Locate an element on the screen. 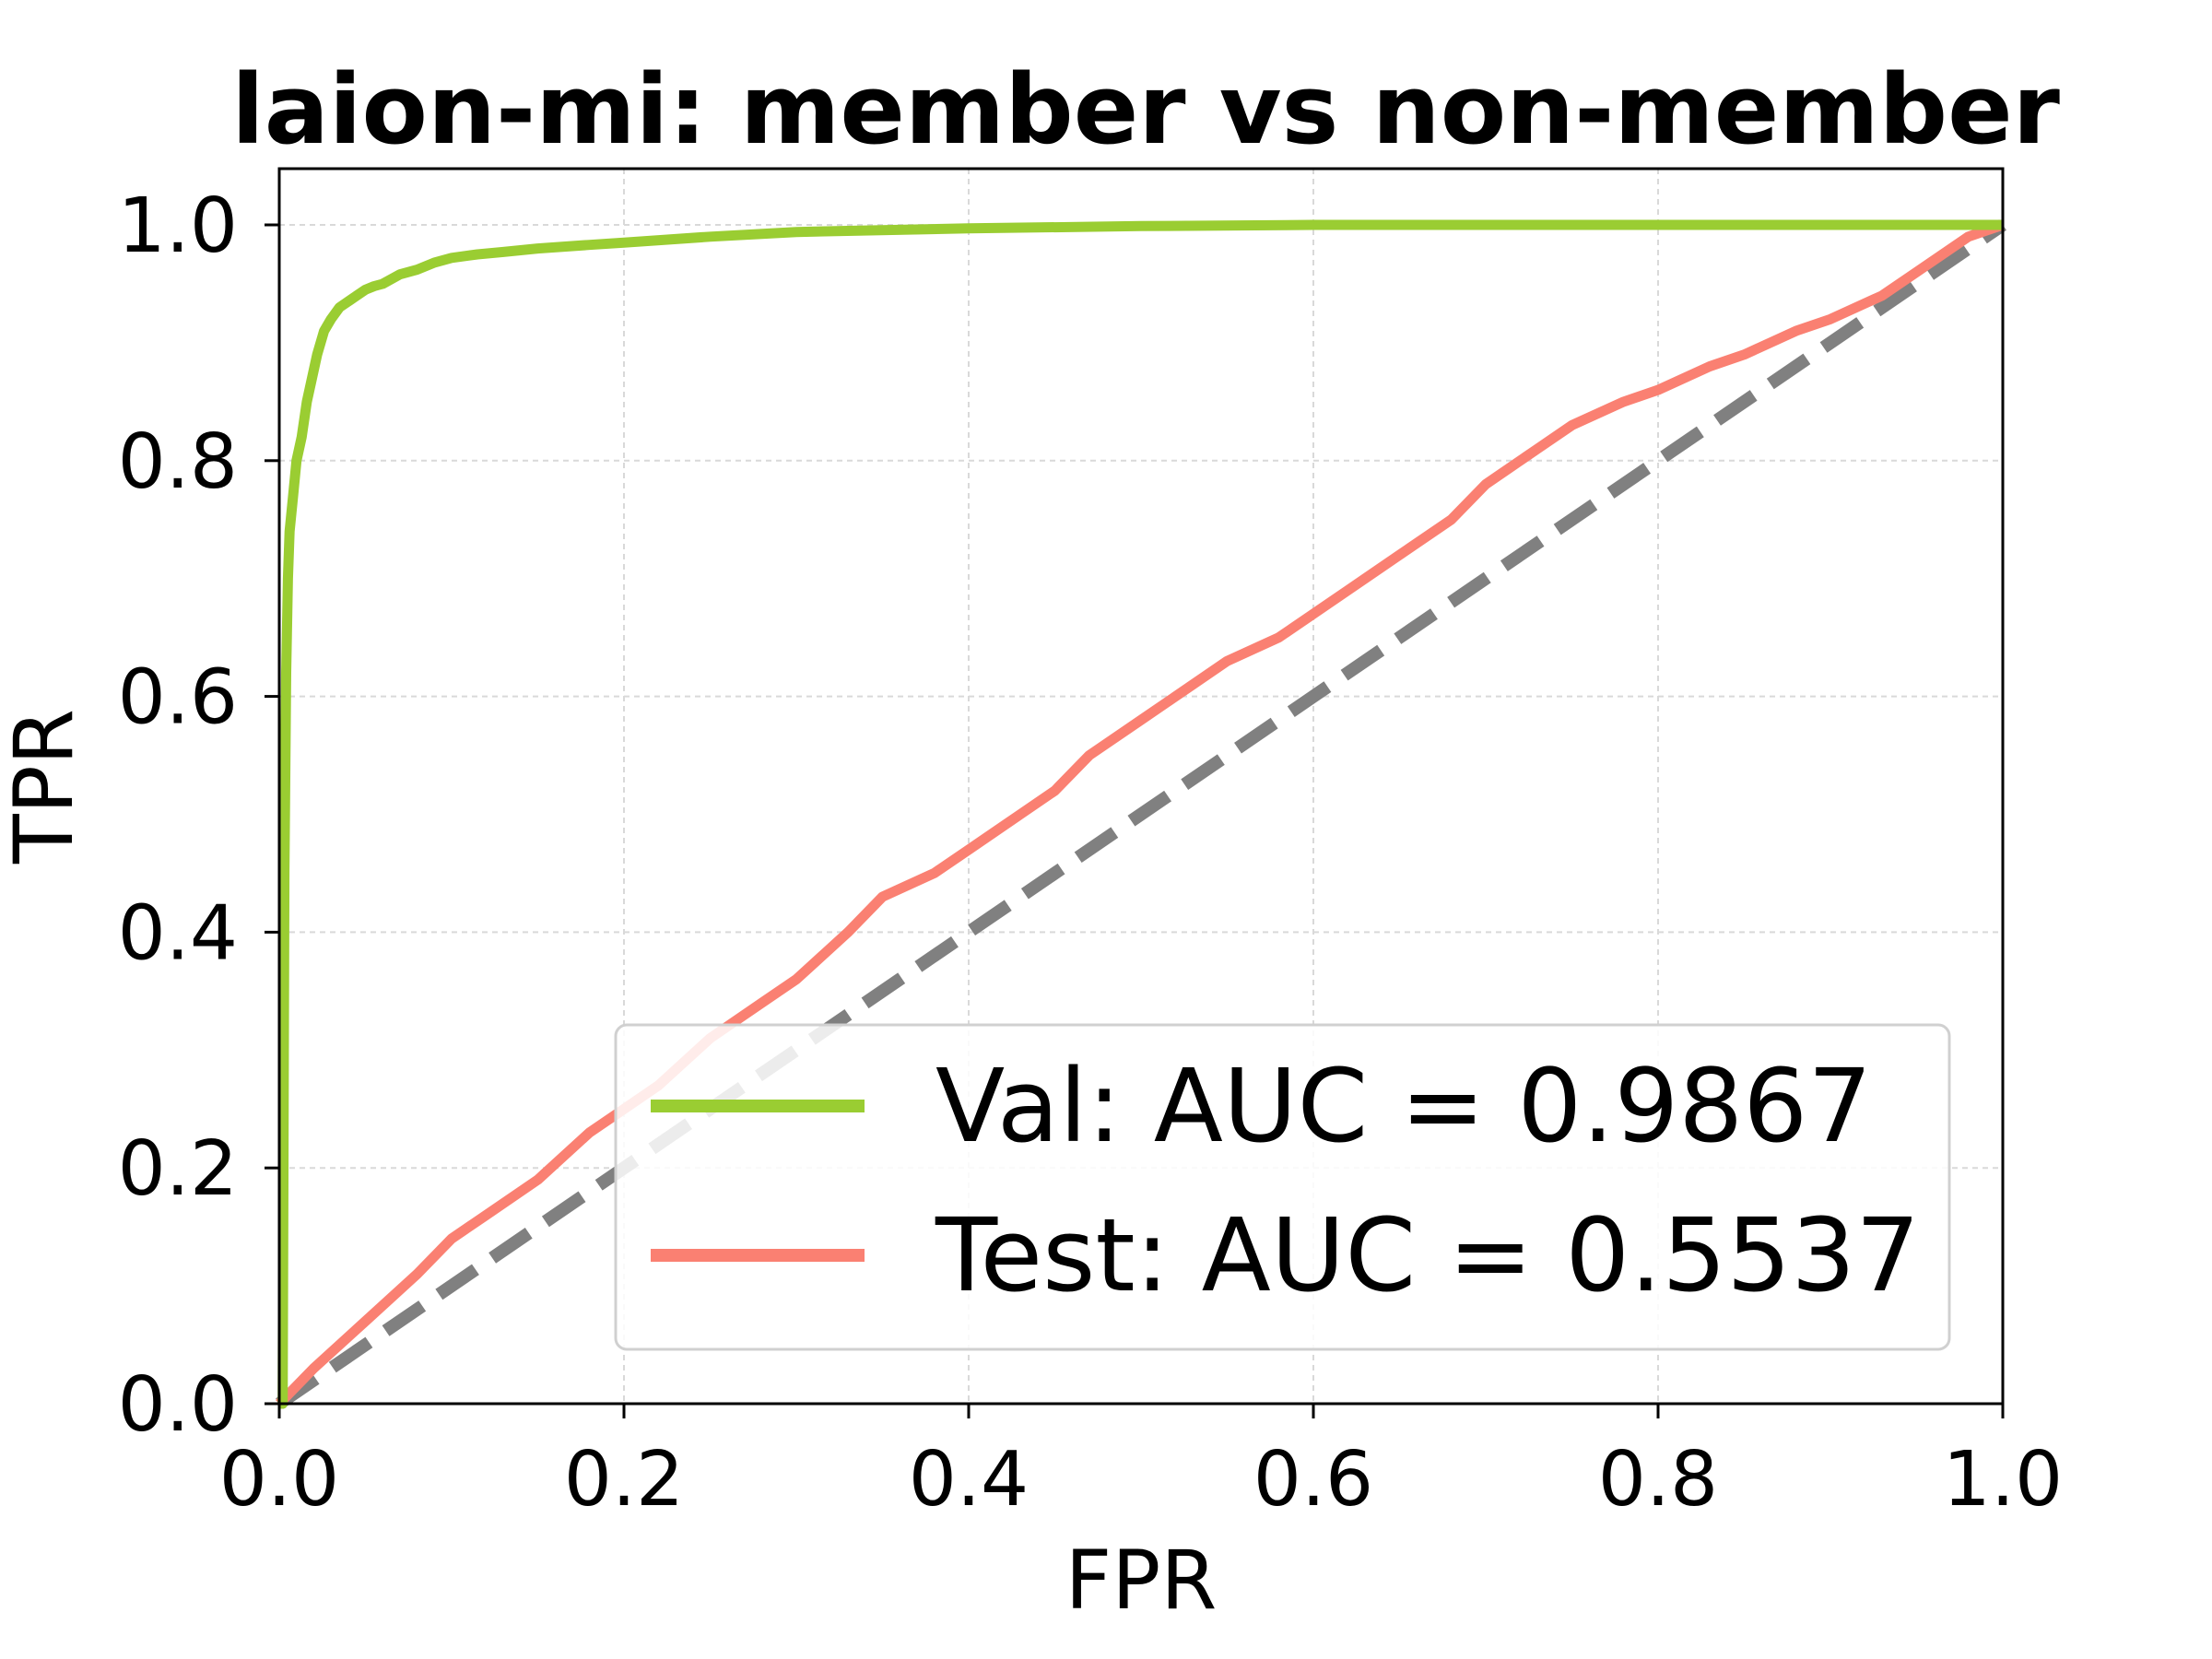 Image resolution: width=2212 pixels, height=1659 pixels. y-tick-label-5: 1.0 is located at coordinates (178, 226).